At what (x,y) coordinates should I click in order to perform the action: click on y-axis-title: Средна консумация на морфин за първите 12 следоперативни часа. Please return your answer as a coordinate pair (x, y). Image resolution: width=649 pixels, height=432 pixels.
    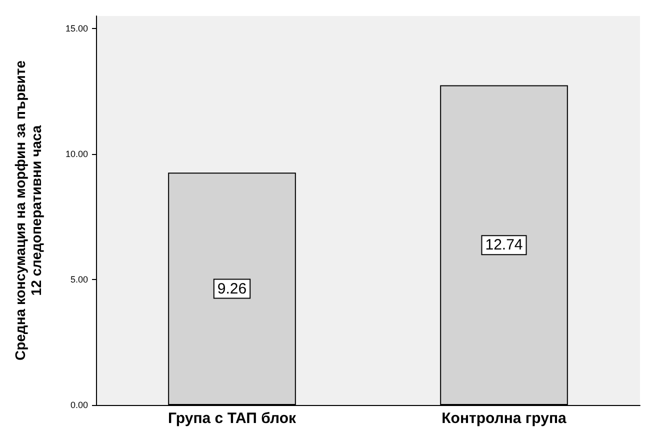
    Looking at the image, I should click on (28, 210).